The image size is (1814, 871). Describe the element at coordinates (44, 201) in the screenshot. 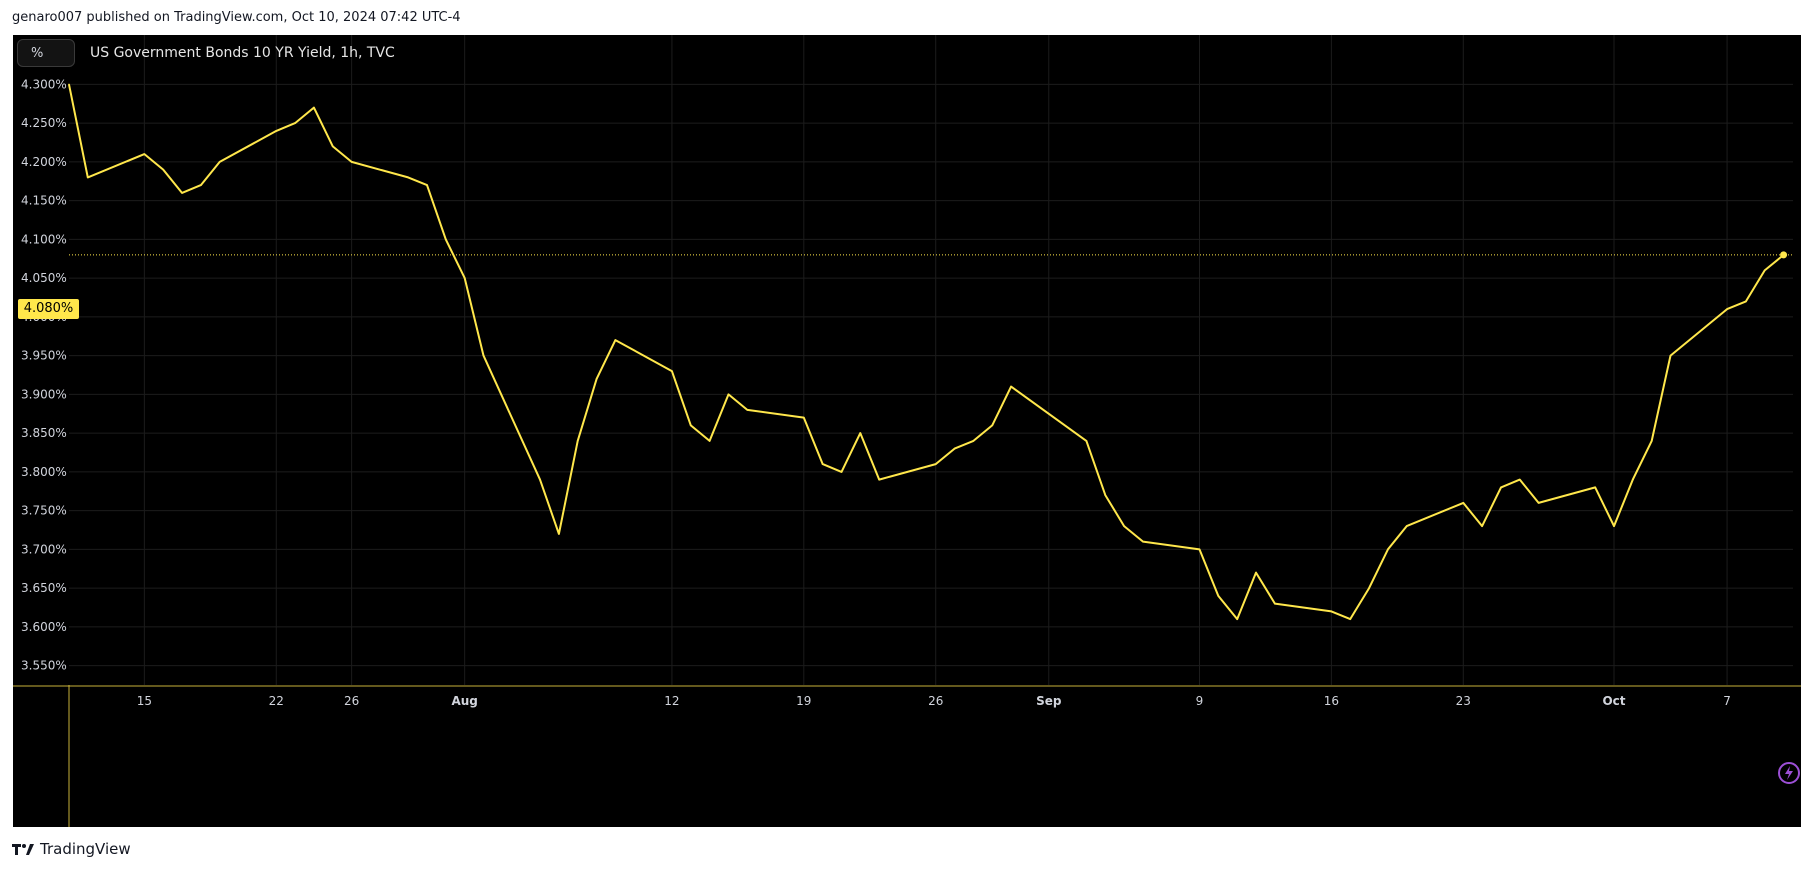

I see `y-tick-label: 4.150%` at that location.